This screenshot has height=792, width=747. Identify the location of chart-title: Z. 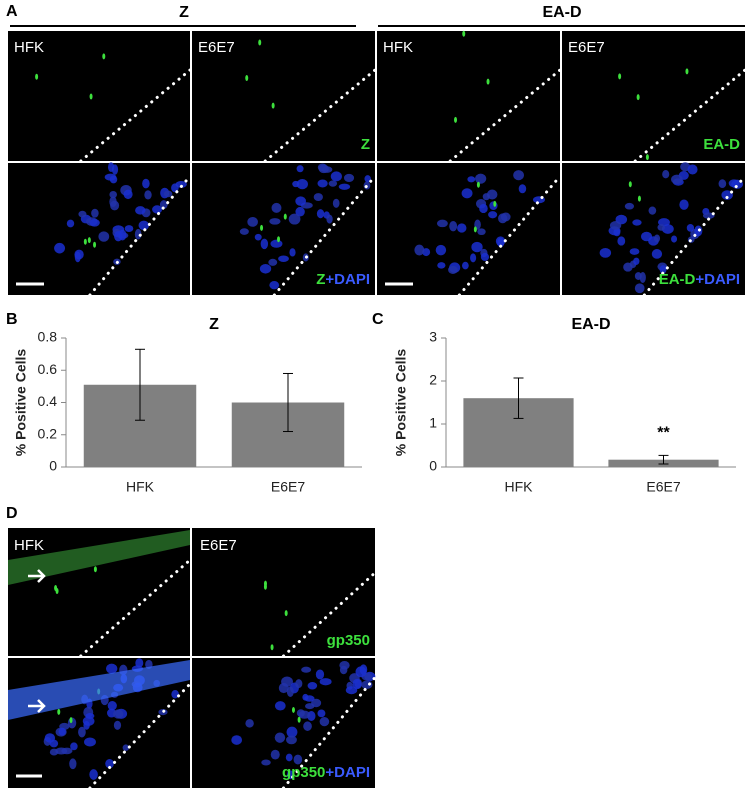
(214, 324).